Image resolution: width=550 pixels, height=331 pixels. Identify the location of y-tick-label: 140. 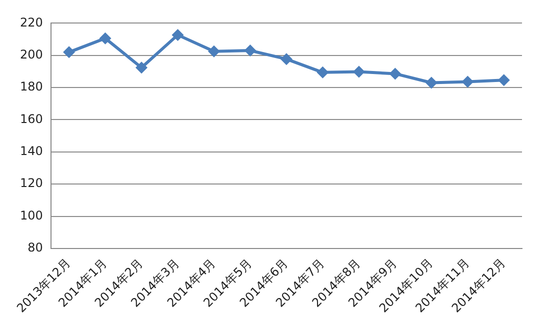
(31, 151).